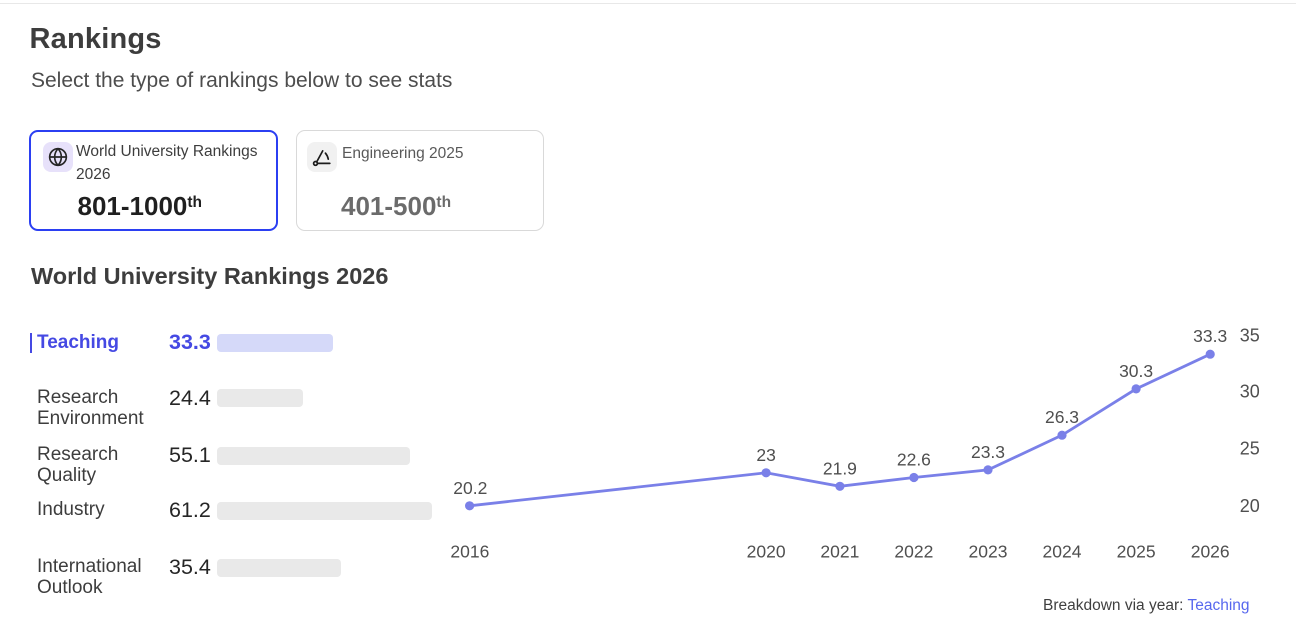 The width and height of the screenshot is (1296, 632). I want to click on svg-text: 23.3, so click(988, 452).